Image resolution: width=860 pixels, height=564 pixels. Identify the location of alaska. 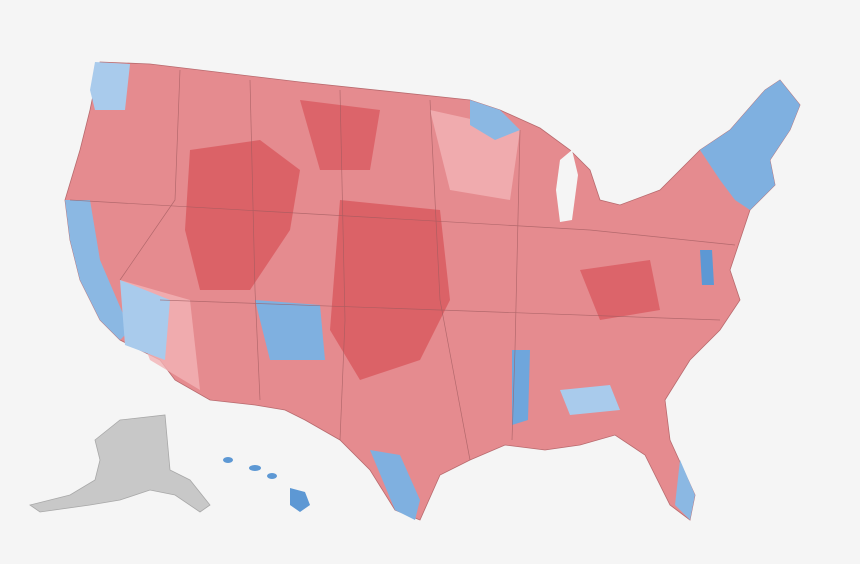
(120, 463).